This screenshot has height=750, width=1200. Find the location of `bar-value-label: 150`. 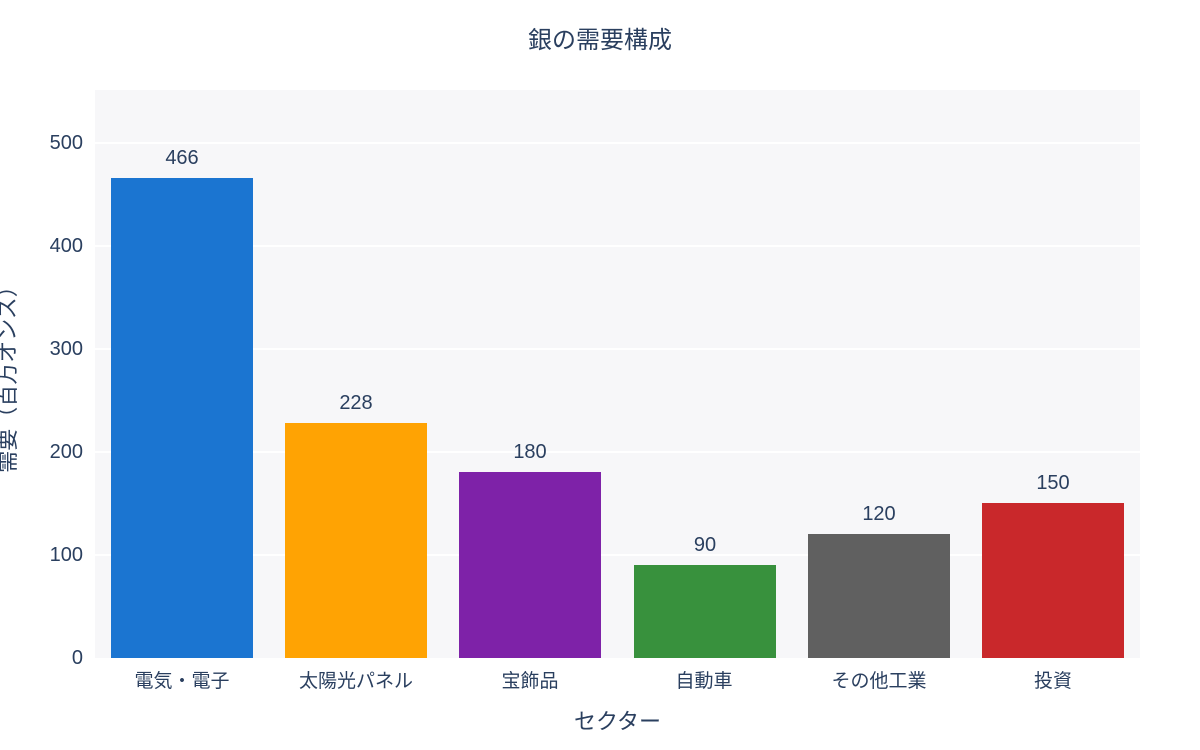

bar-value-label: 150 is located at coordinates (1053, 483).